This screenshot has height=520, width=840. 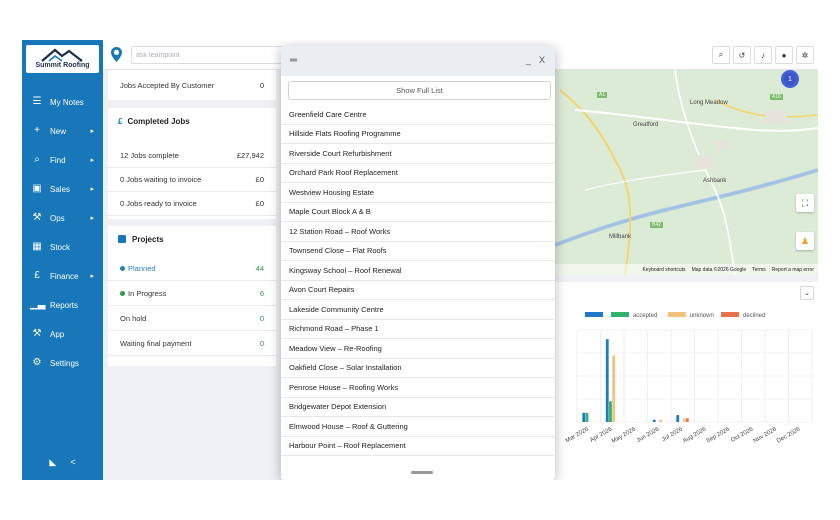 I want to click on briefcase-icon: ▣, so click(x=37, y=188).